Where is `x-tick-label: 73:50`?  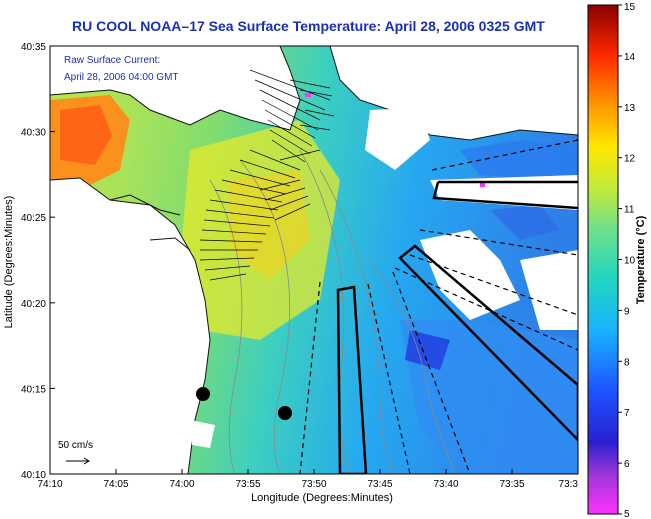
x-tick-label: 73:50 is located at coordinates (313, 484).